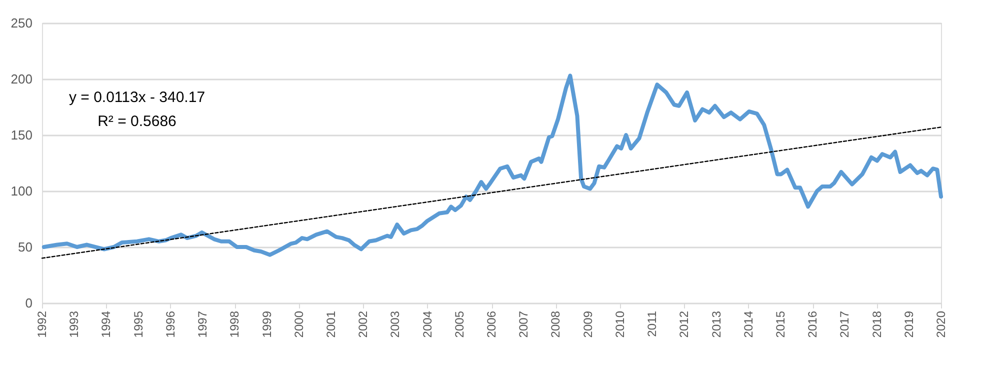  Describe the element at coordinates (363, 324) in the screenshot. I see `x-tick-label: 2002` at that location.